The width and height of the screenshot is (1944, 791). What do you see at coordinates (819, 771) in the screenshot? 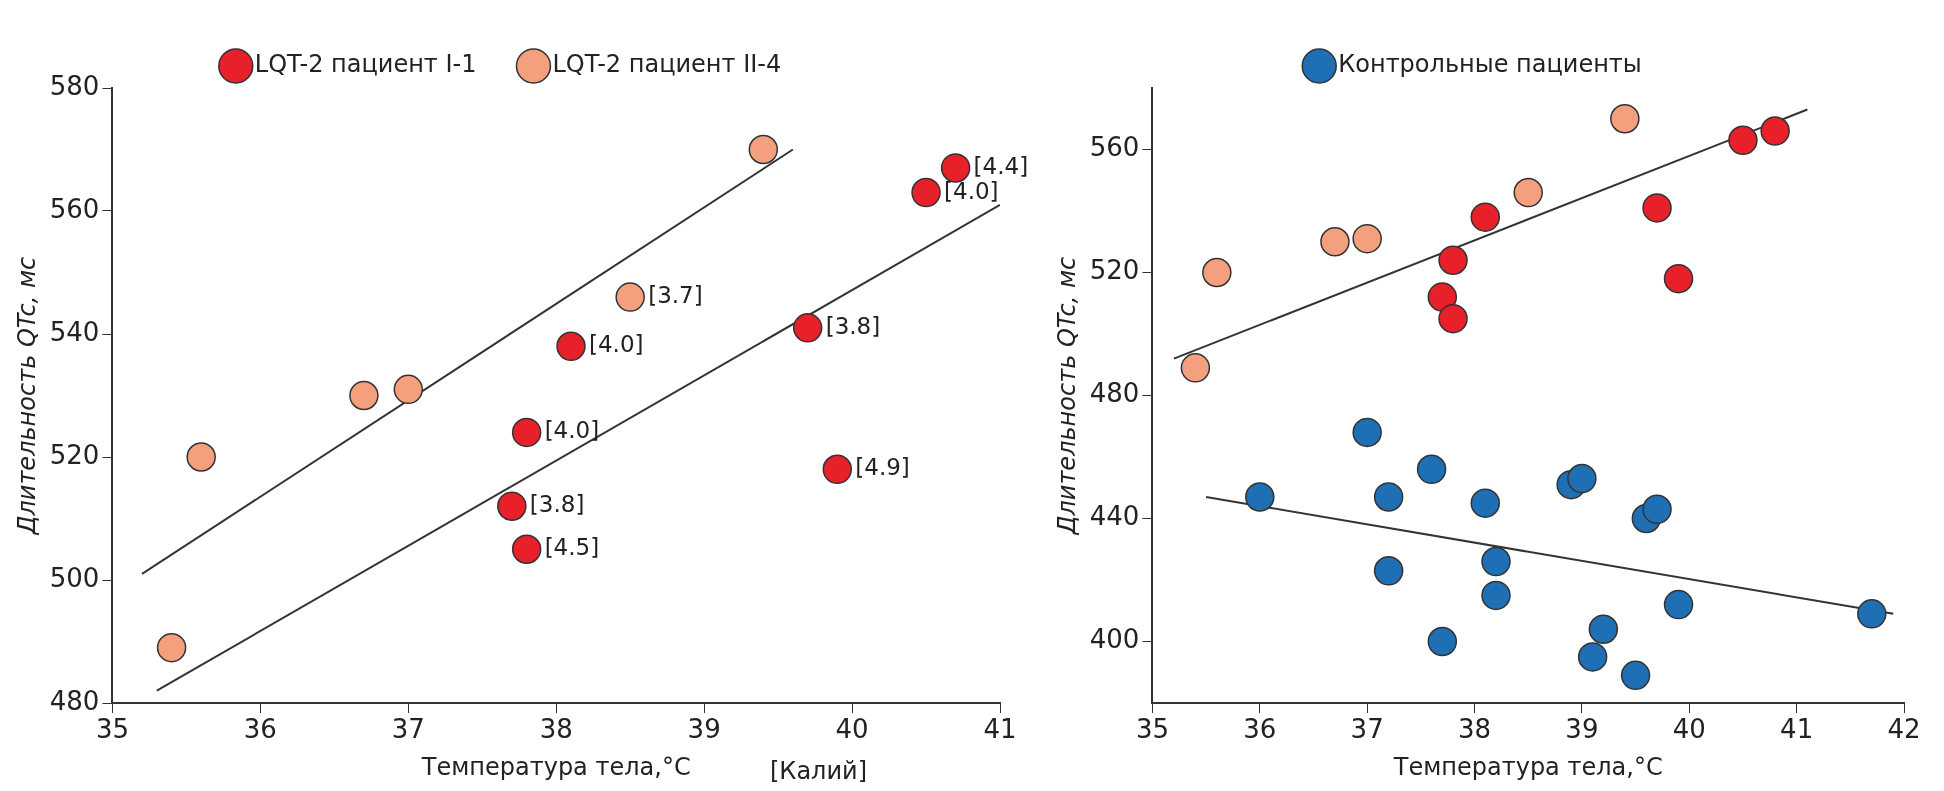
I see `text: [Калий]` at bounding box center [819, 771].